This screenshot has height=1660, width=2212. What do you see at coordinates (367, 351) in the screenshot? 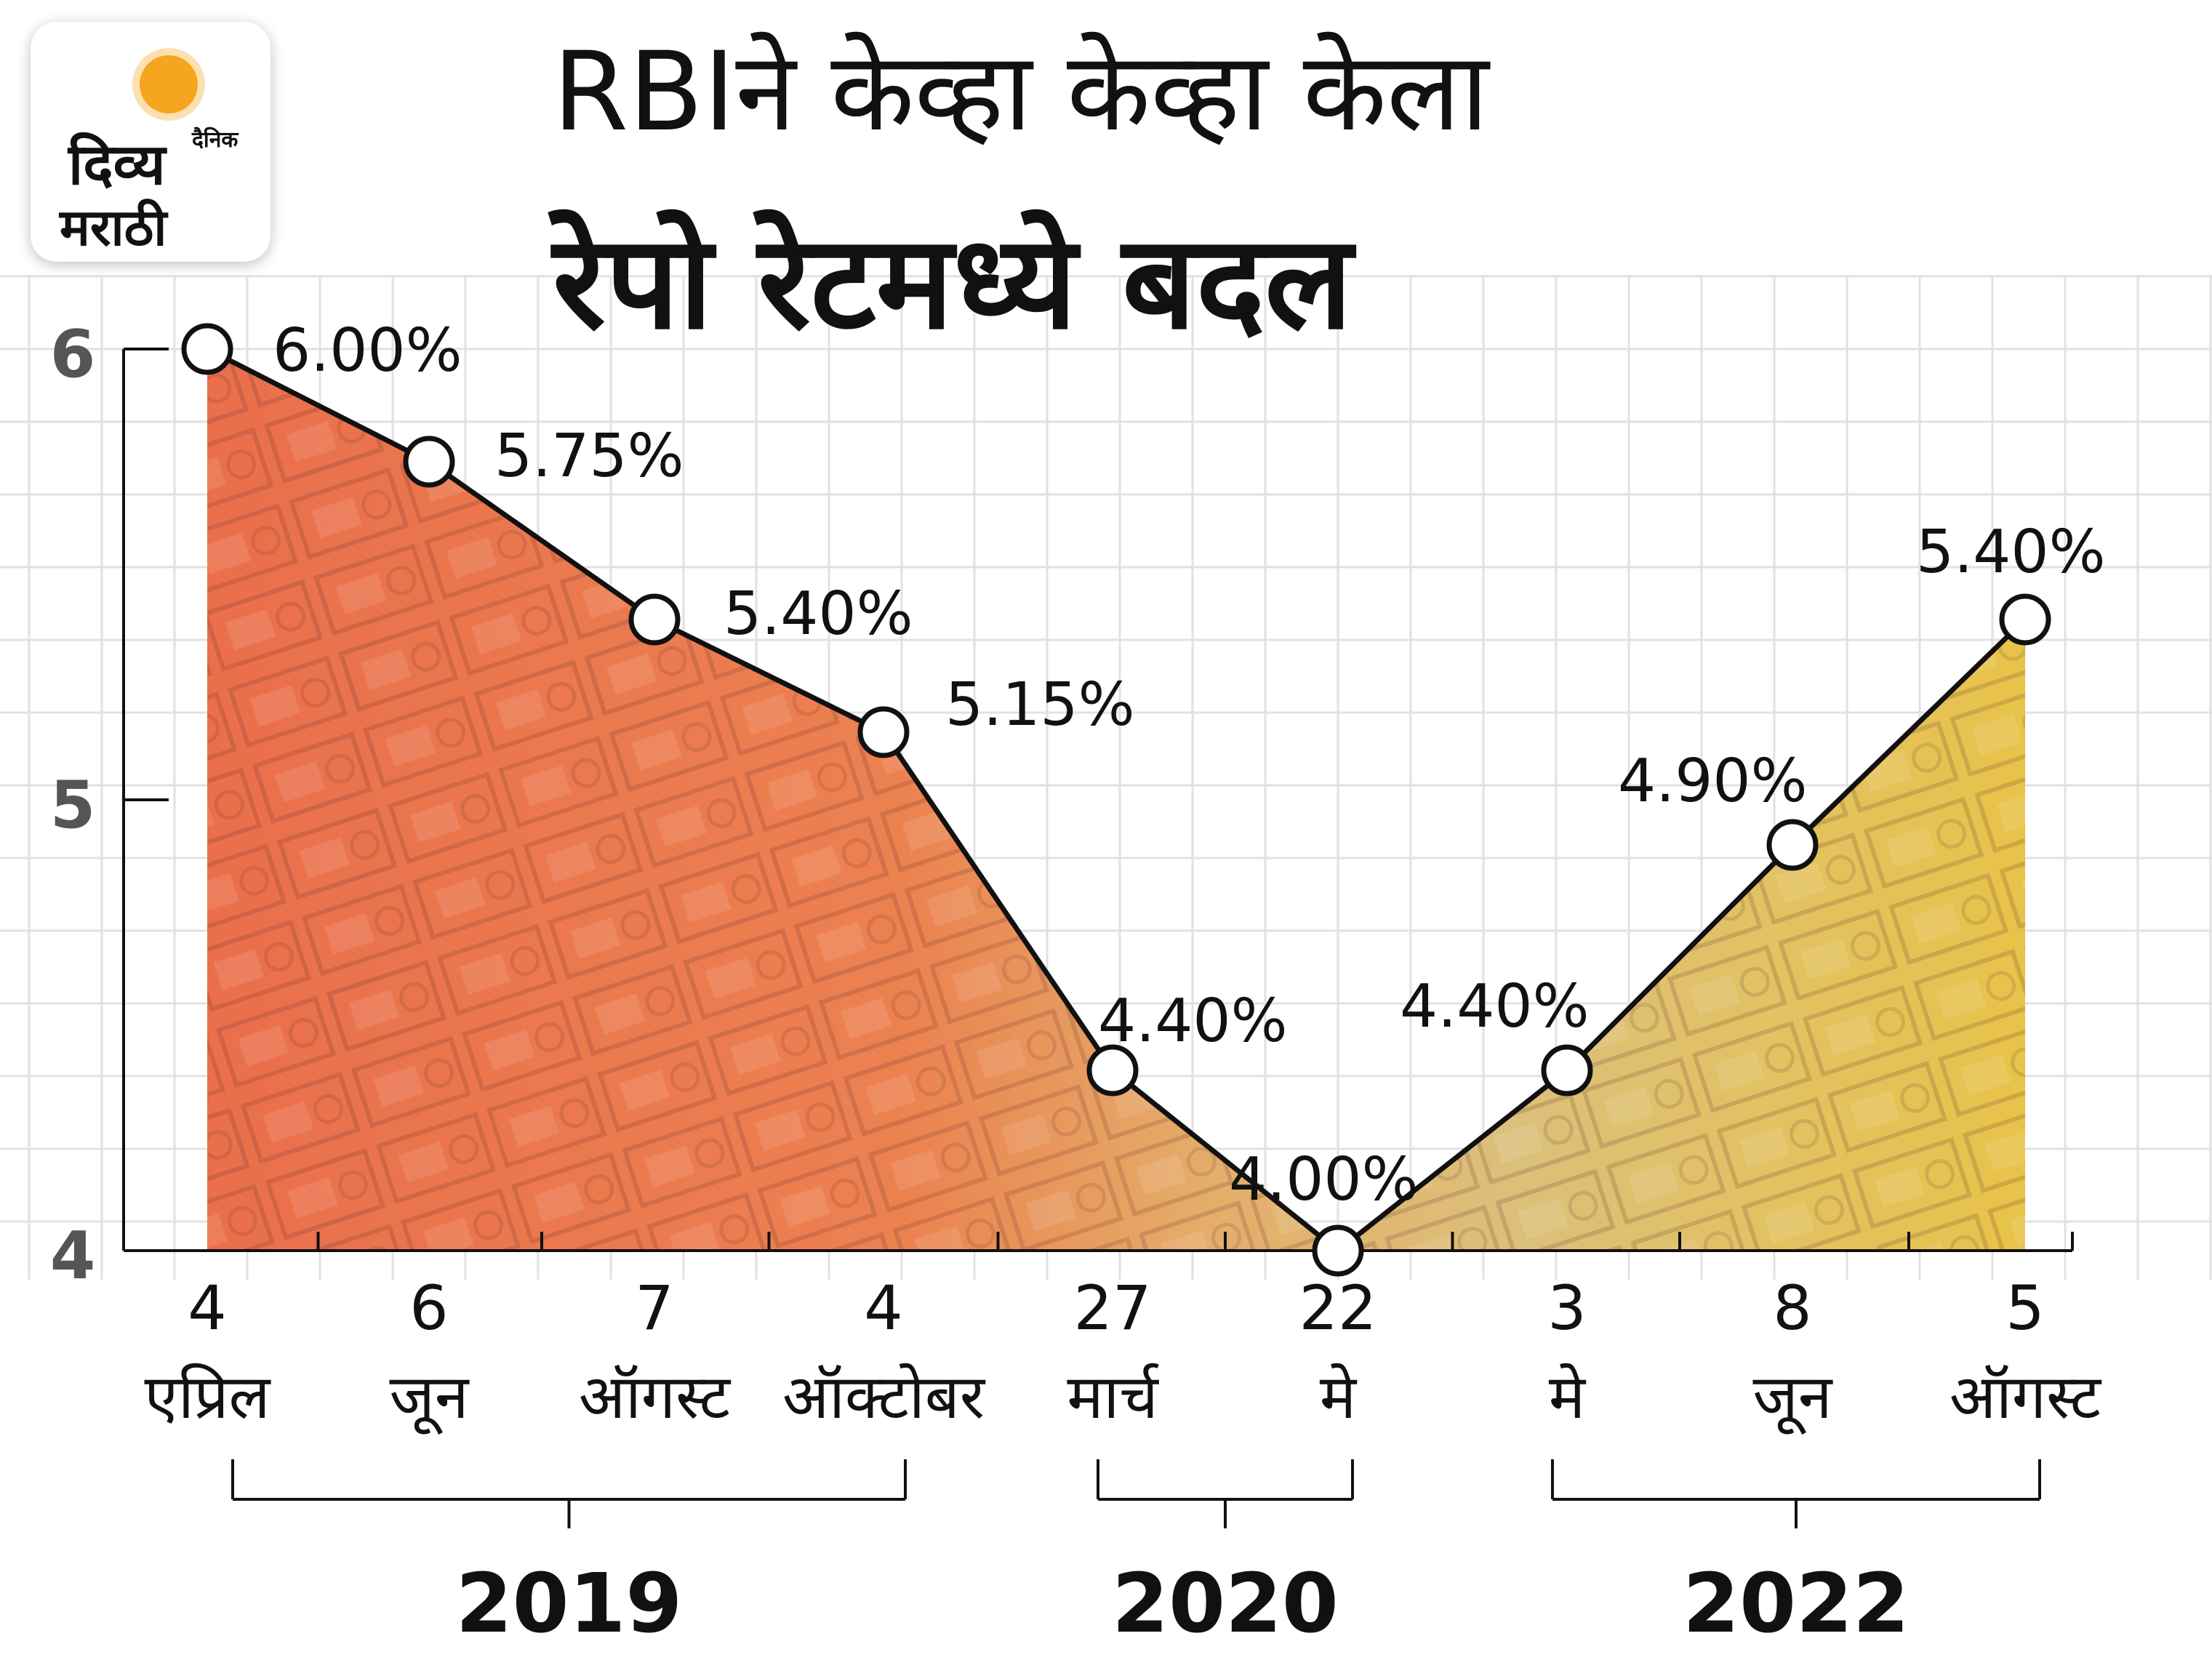
I see `data-label: 6.00%` at bounding box center [367, 351].